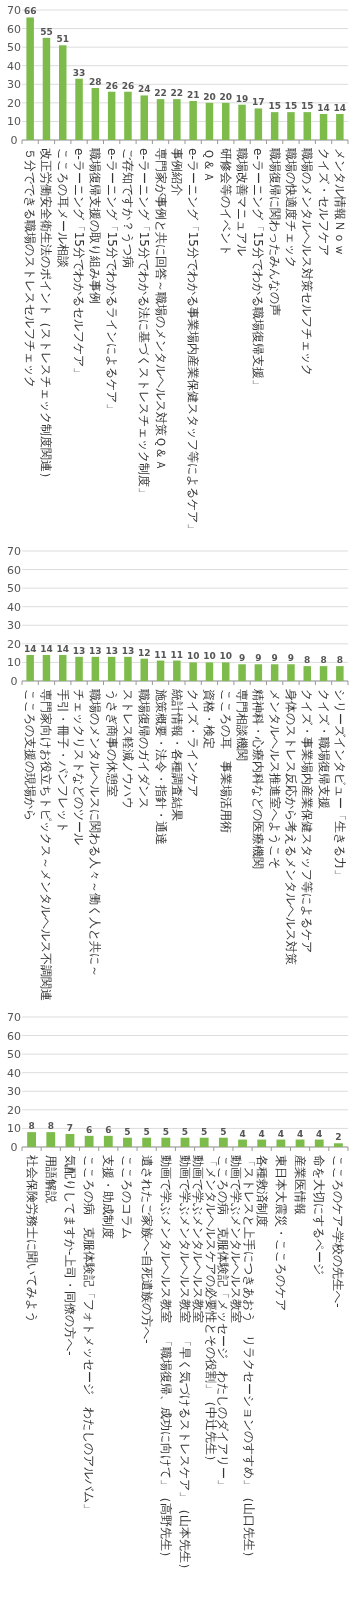  Describe the element at coordinates (258, 778) in the screenshot. I see `x-tick-label: 精神科・心療内科などの医療機関` at that location.